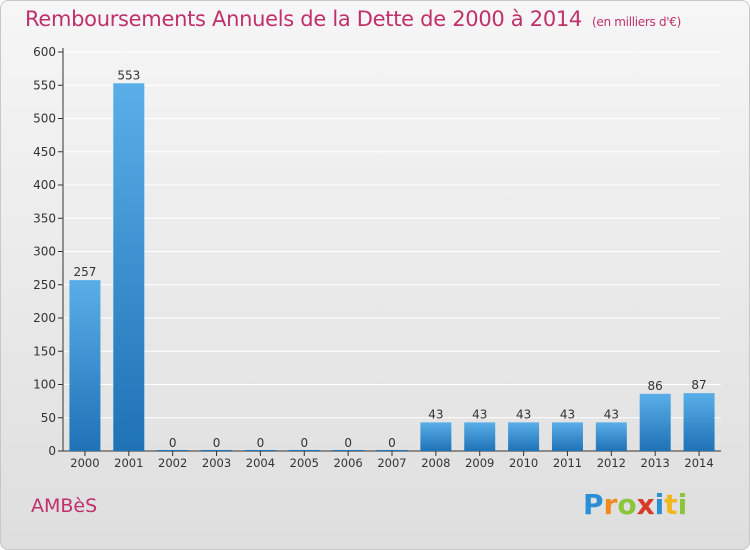  I want to click on x-tick-label: 2000, so click(84, 463).